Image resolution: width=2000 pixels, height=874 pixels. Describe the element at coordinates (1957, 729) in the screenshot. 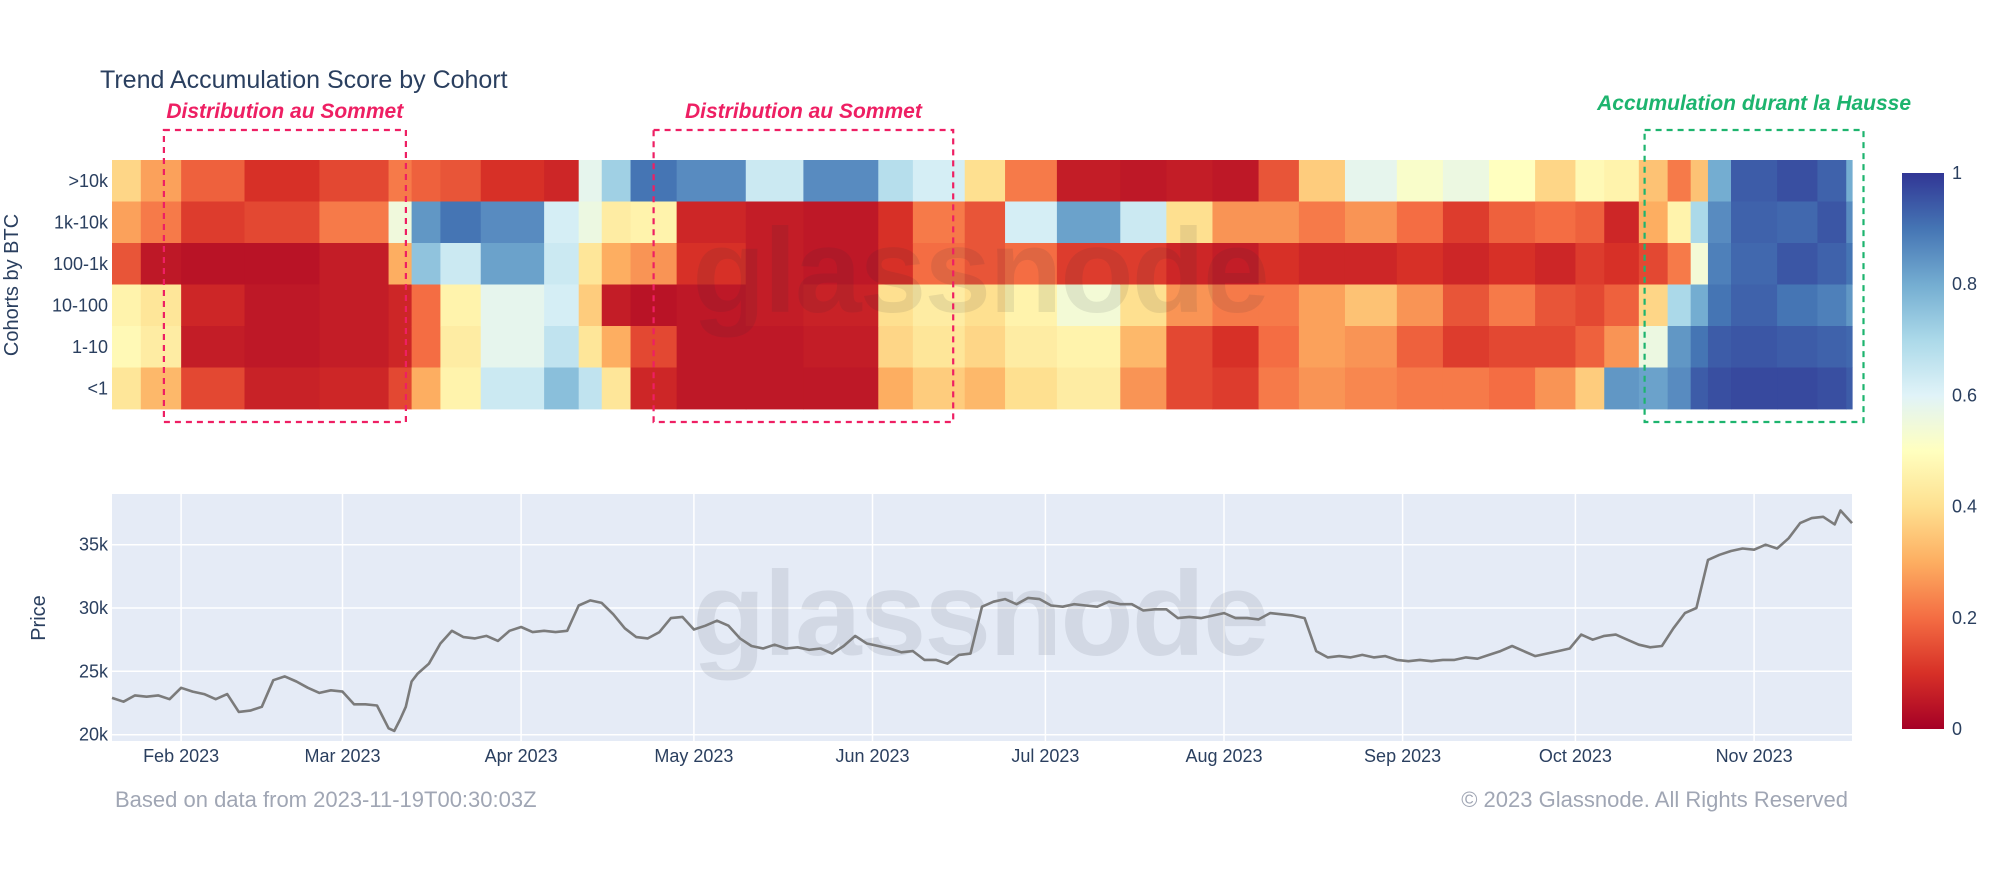

I see `colorbar-tick-label: 0` at that location.